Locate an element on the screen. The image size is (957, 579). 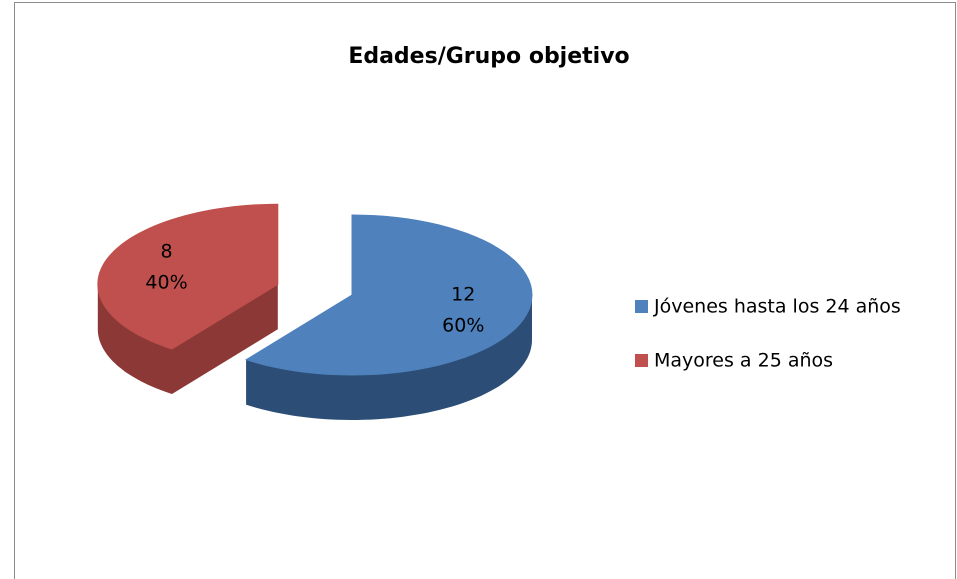
data-label-percent: 40% is located at coordinates (166, 283).